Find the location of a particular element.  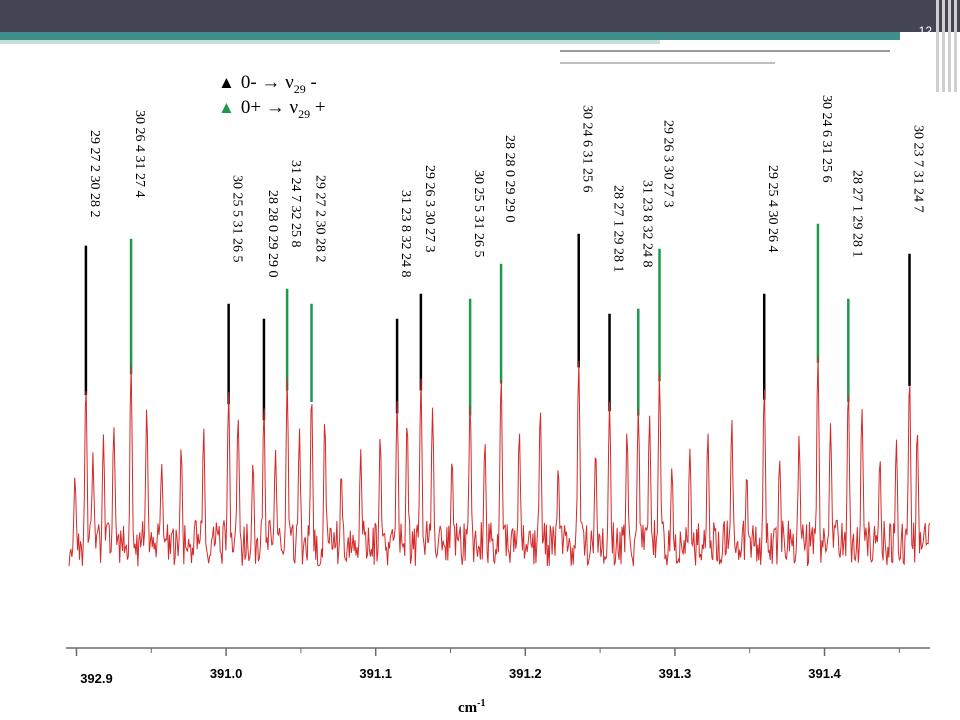

annotation-label: 30 23 7 31 24 7 is located at coordinates (918, 169).